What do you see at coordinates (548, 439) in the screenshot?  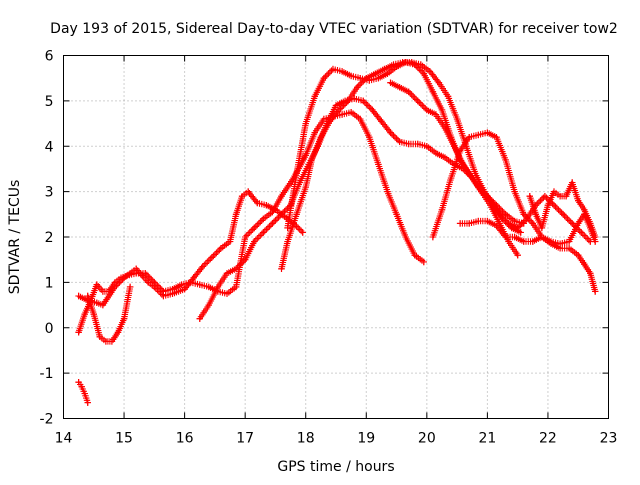 I see `x-tick-label: 22` at bounding box center [548, 439].